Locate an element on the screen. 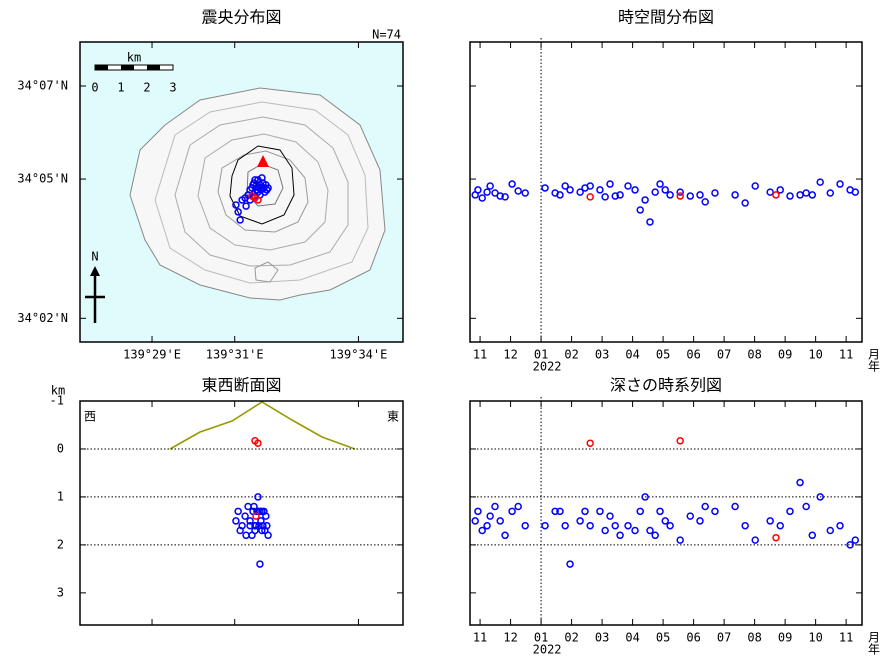 This screenshot has width=887, height=662. x-tick-label: 03 is located at coordinates (602, 355).